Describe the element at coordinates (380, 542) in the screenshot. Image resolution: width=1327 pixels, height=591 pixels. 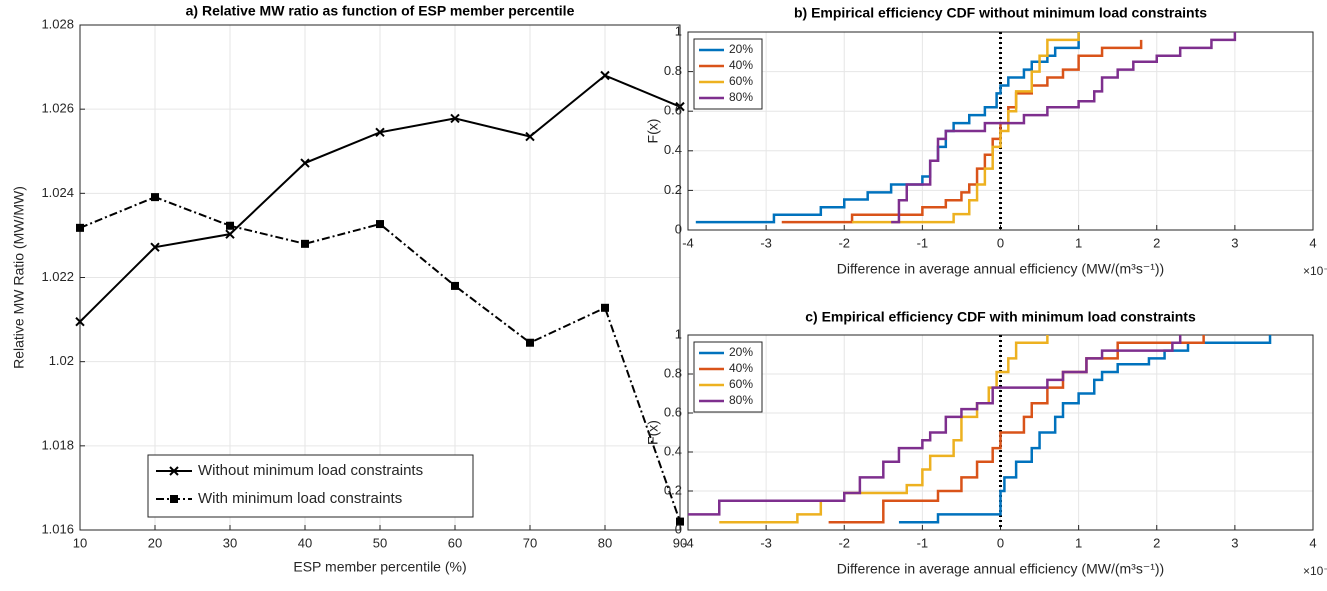
I see `x-tick-label: 50` at that location.